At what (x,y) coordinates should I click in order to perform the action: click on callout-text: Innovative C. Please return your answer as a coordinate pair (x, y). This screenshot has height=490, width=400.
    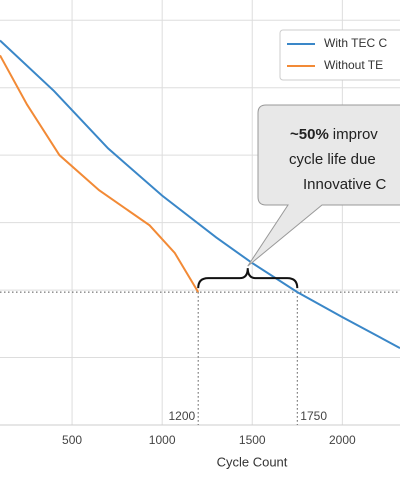
    Looking at the image, I should click on (345, 184).